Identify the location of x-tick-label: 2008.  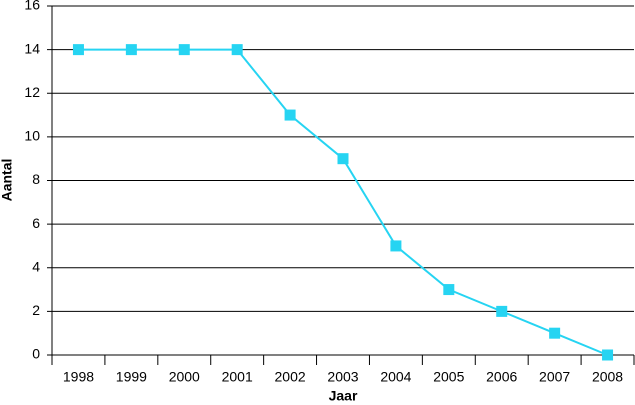
(607, 377).